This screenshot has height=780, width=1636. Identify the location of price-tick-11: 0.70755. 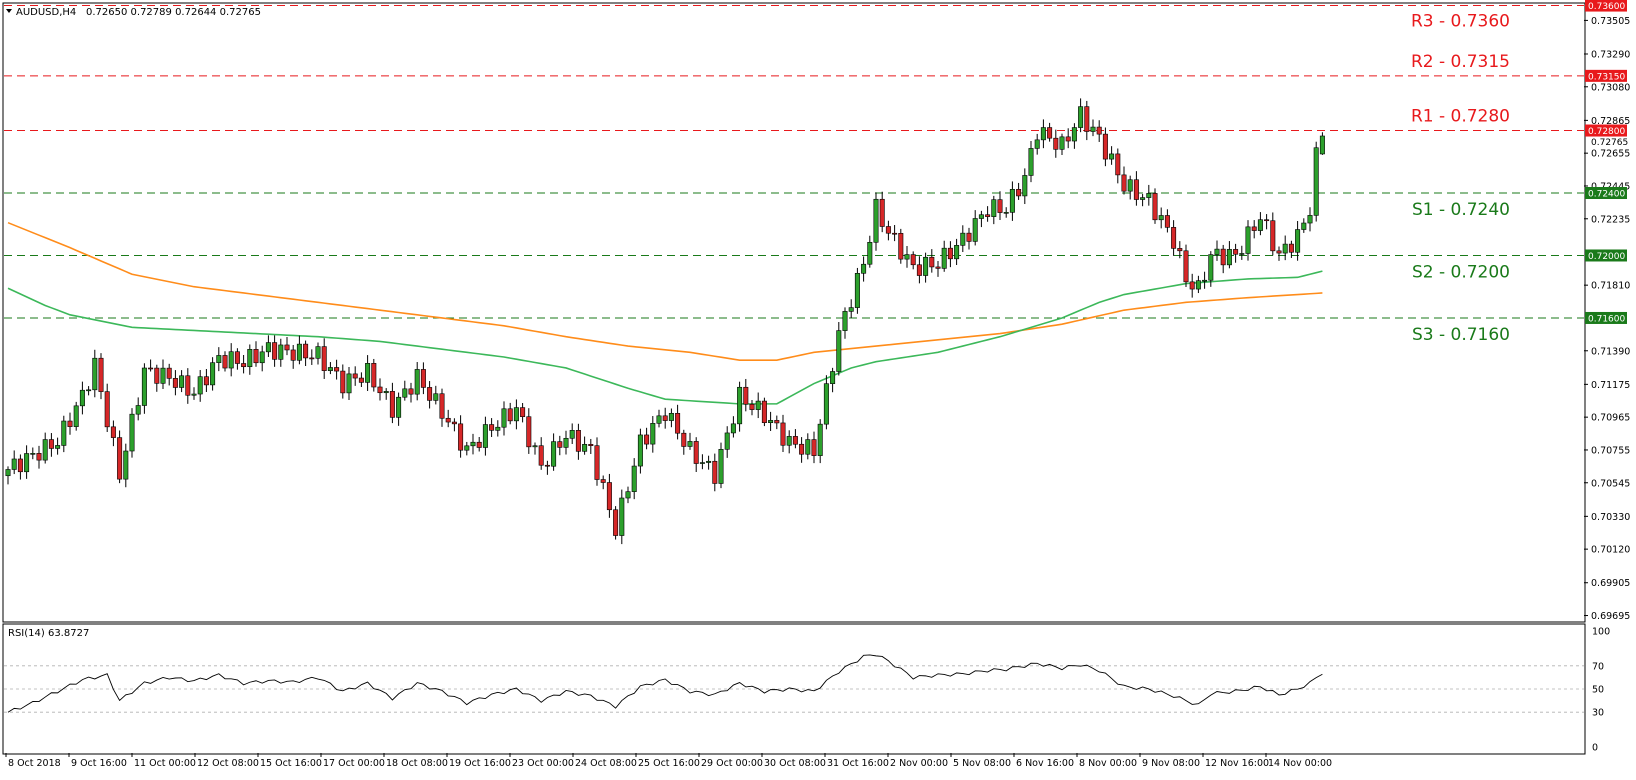
(1610, 450).